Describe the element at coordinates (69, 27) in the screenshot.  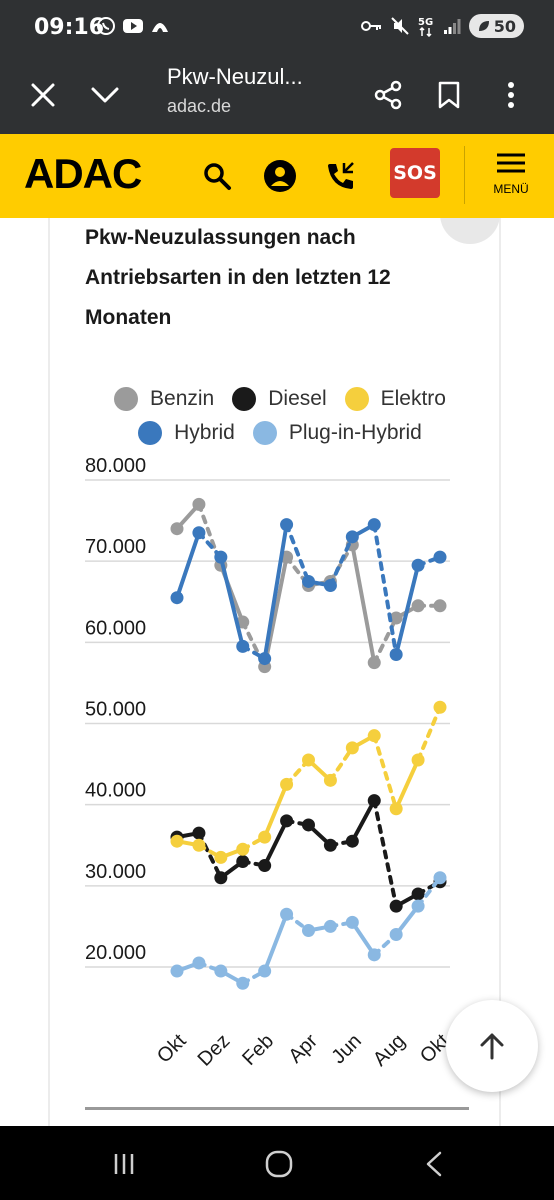
I see `status-time: 09:16` at that location.